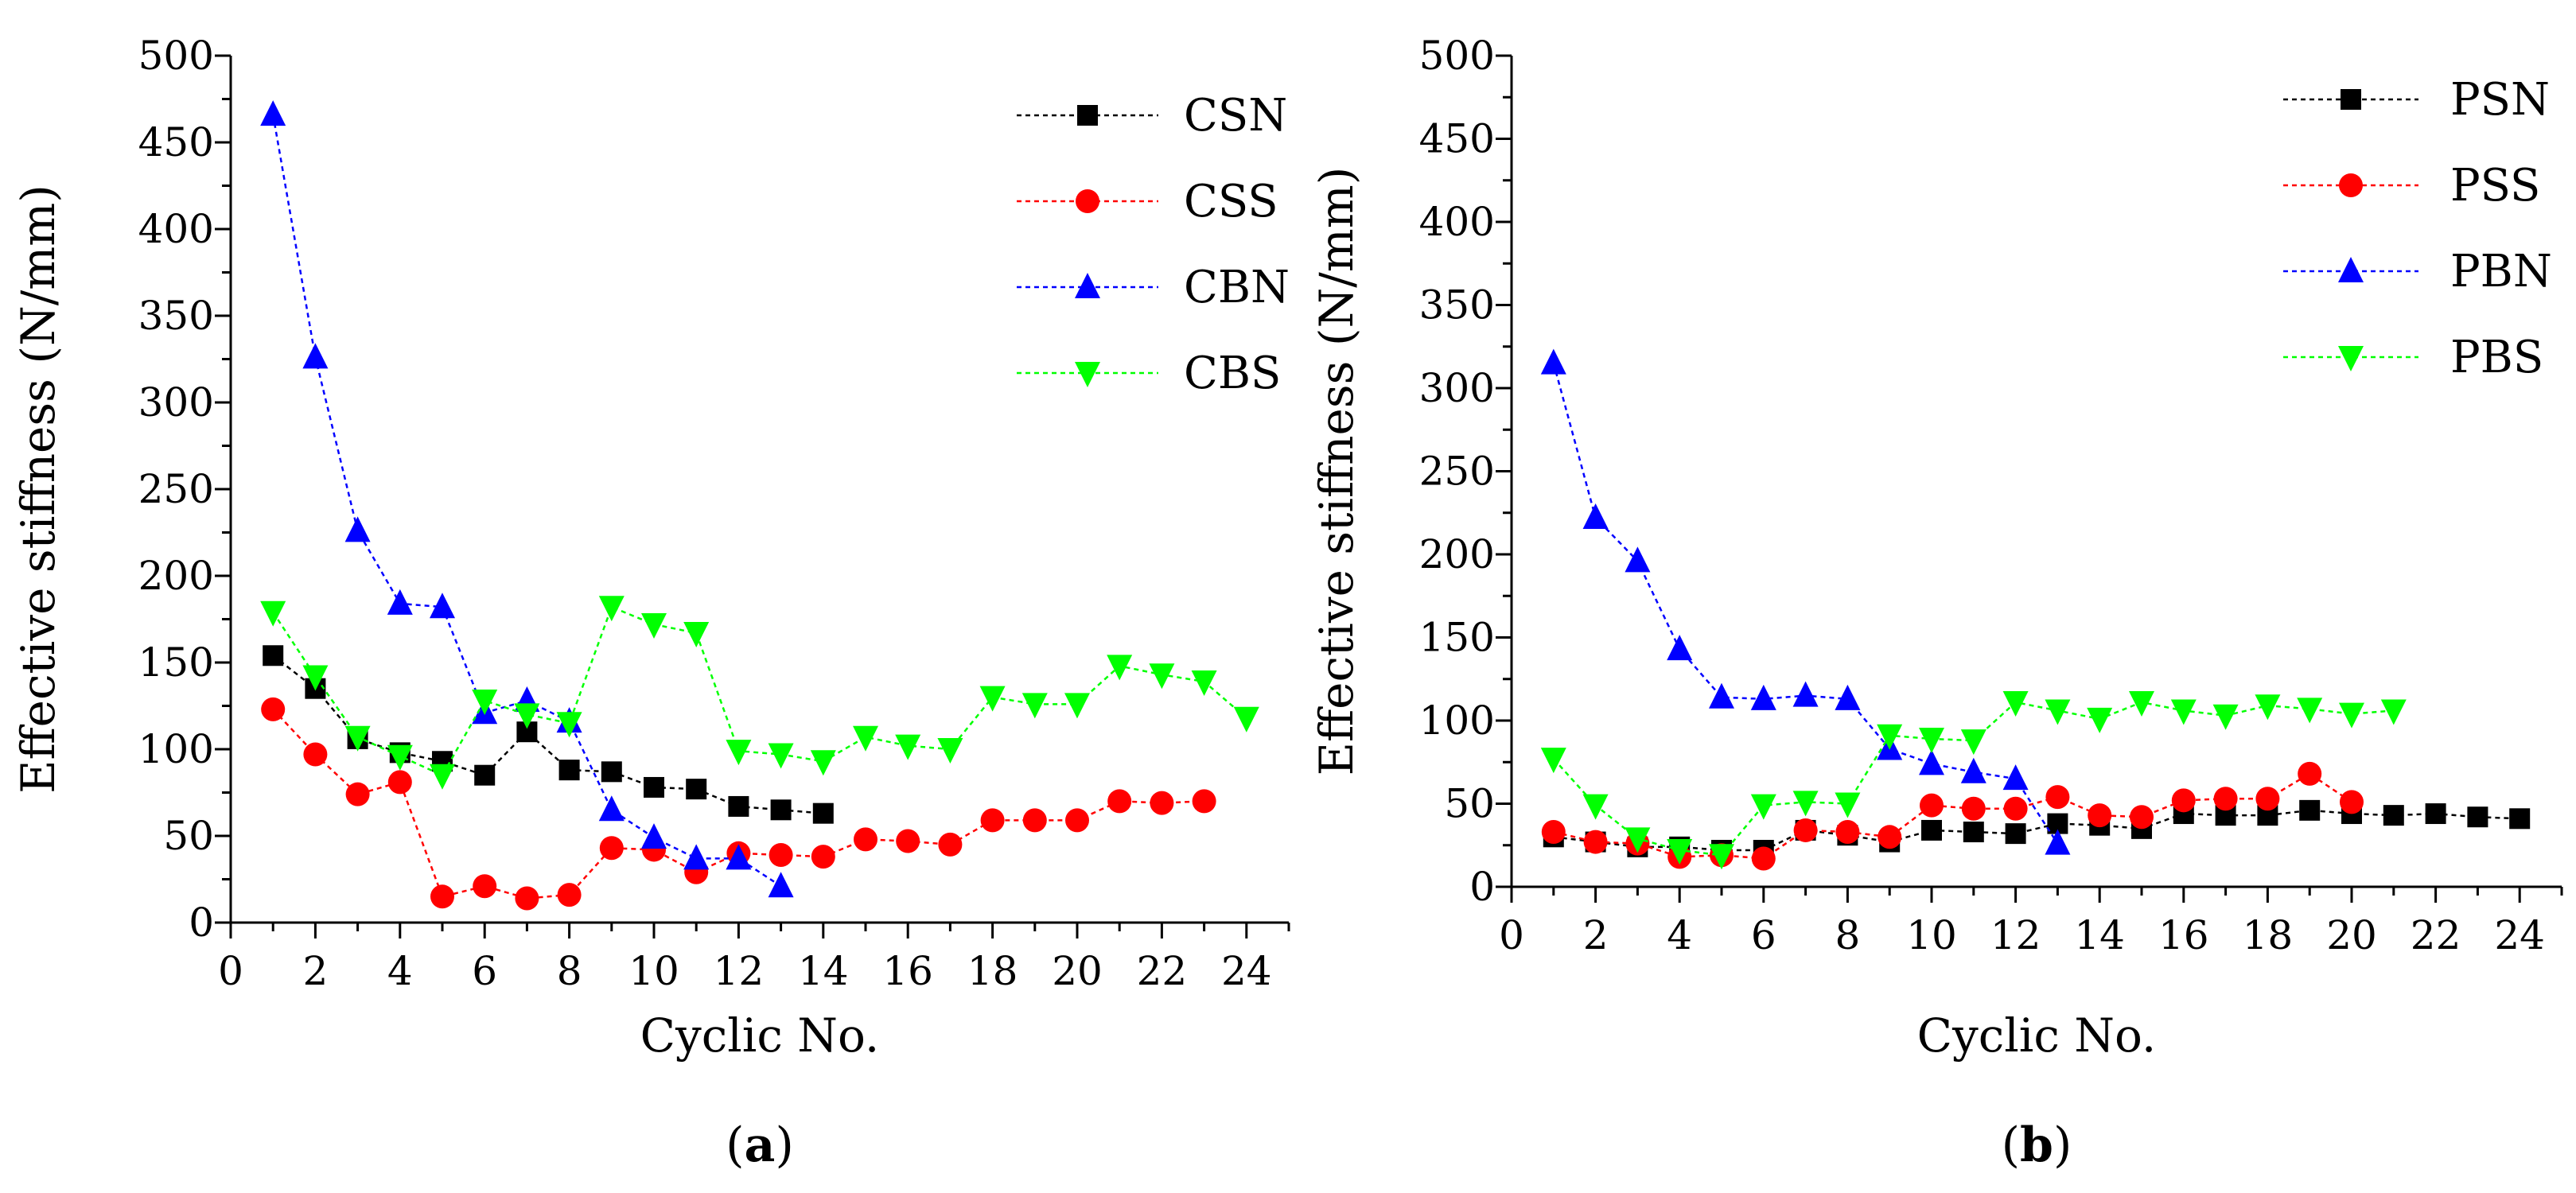 The image size is (2576, 1193). Describe the element at coordinates (176, 749) in the screenshot. I see `y-tick-label: 100` at that location.